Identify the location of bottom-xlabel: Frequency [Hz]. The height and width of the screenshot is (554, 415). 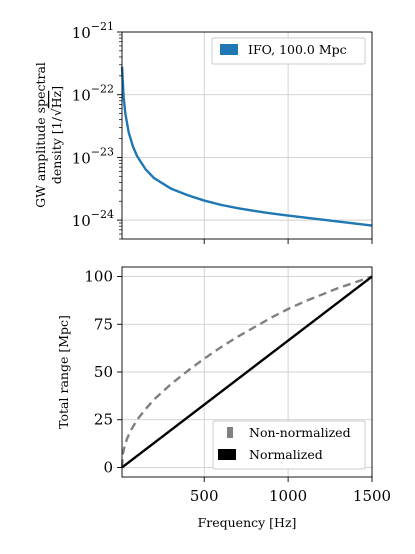
(247, 522).